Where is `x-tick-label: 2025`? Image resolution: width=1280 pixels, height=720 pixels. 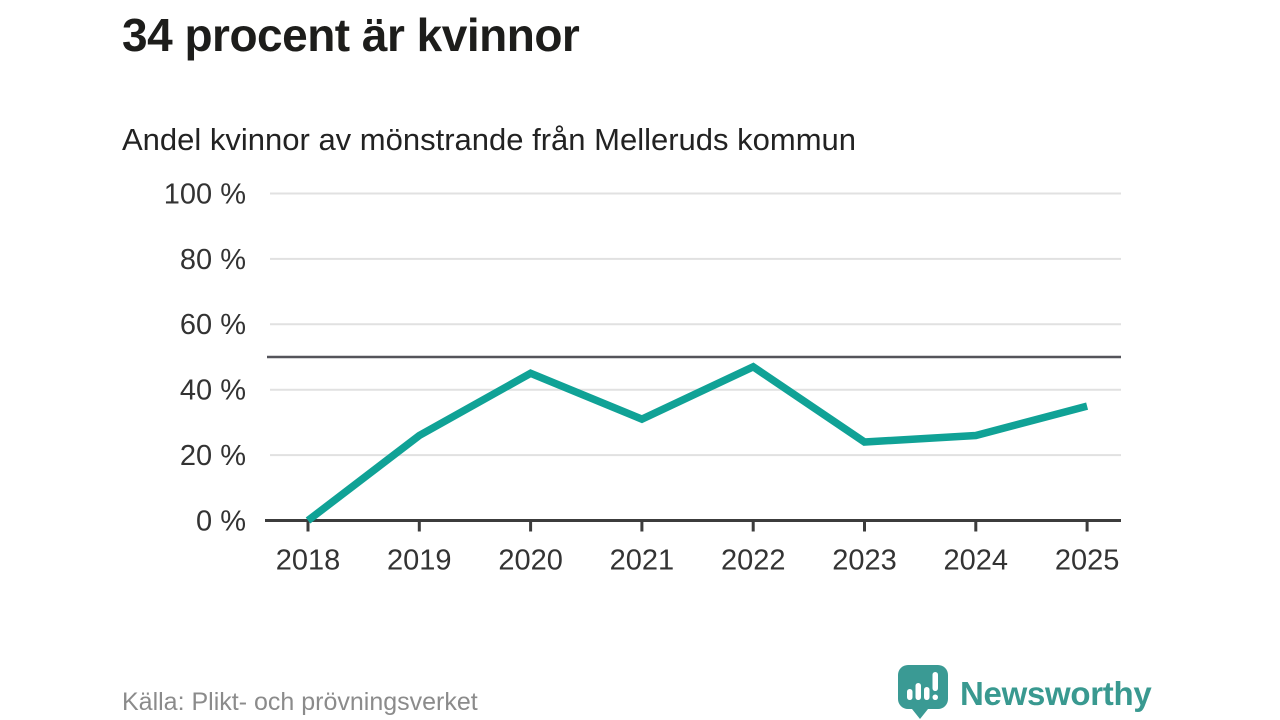 x-tick-label: 2025 is located at coordinates (1087, 561).